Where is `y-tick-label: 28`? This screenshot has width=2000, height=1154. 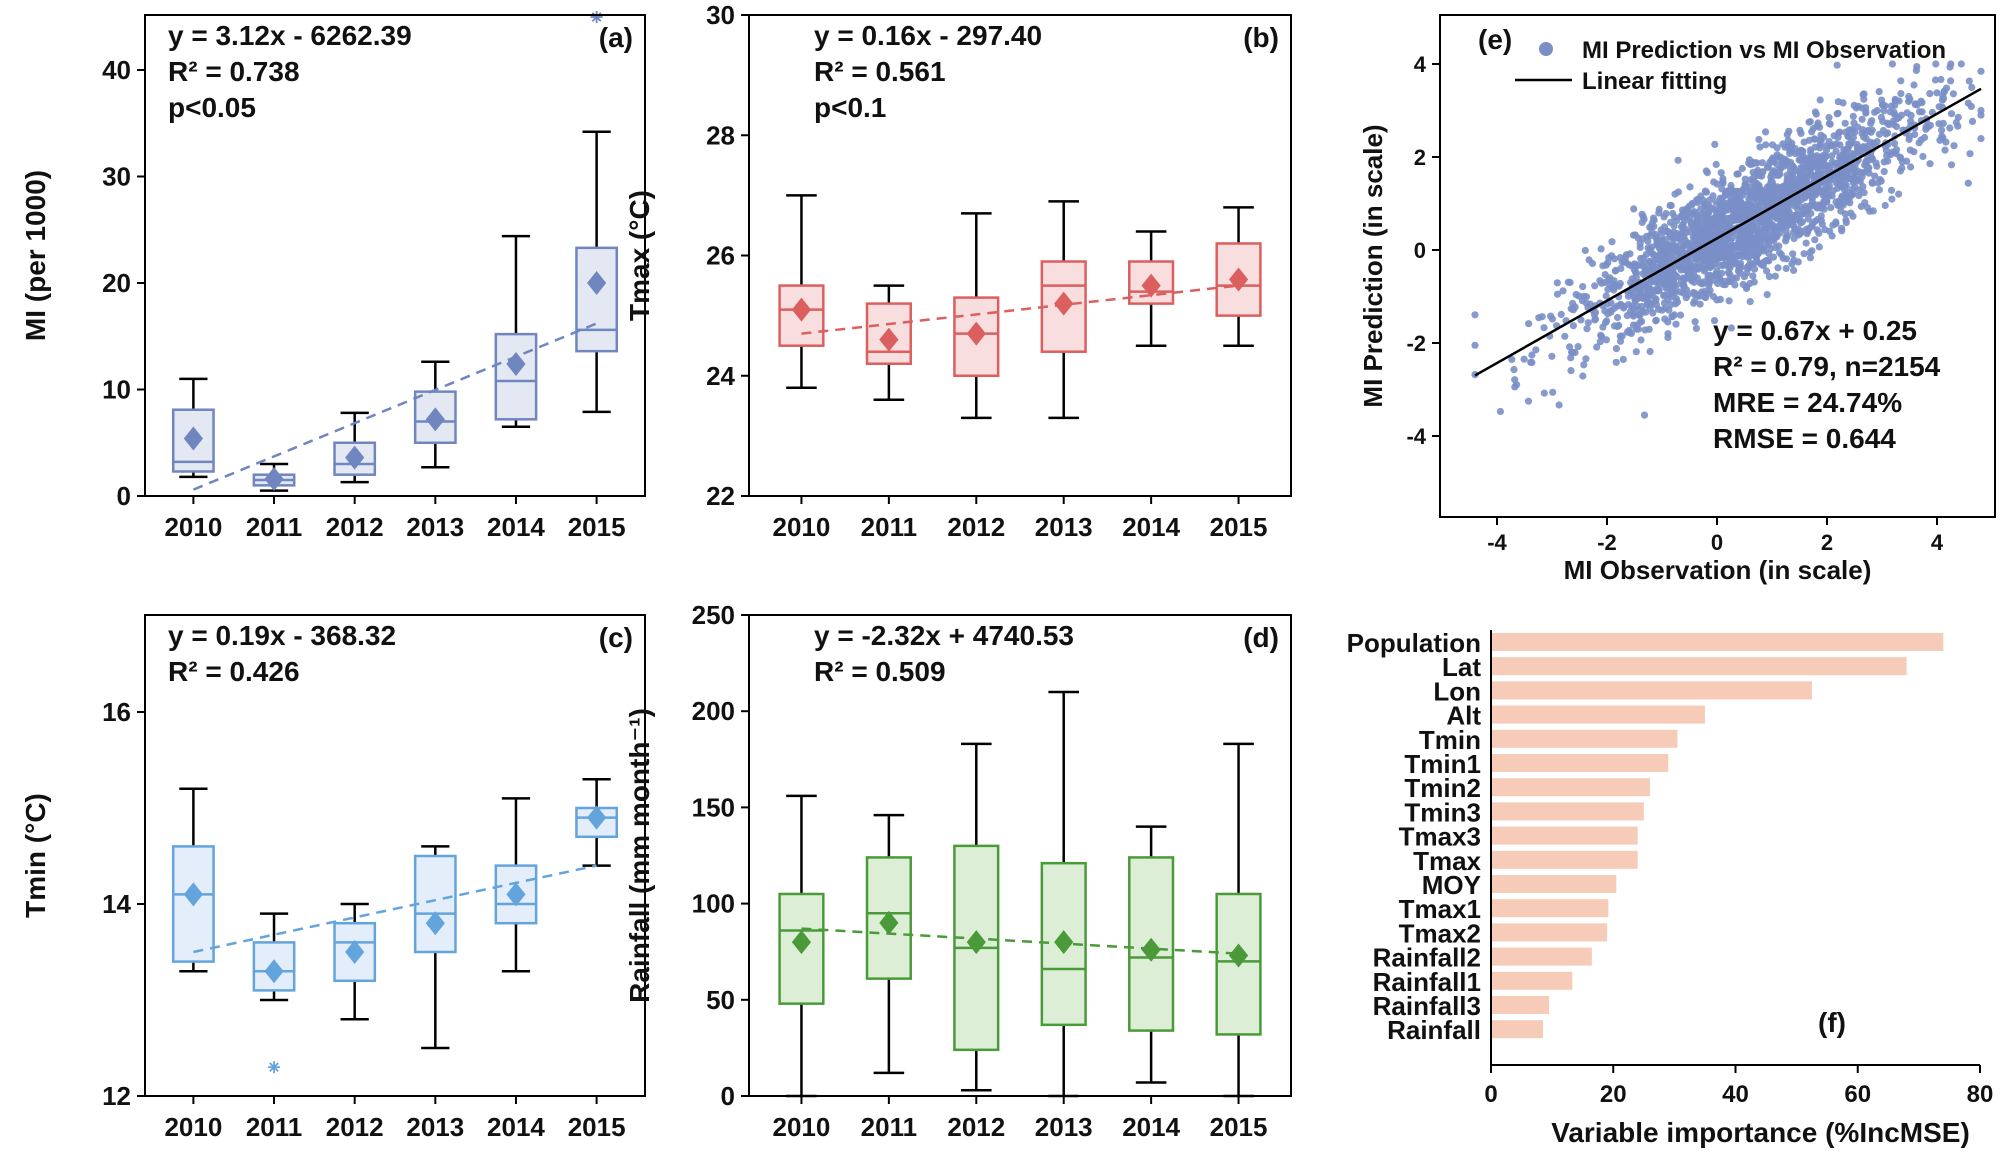
y-tick-label: 28 is located at coordinates (720, 135).